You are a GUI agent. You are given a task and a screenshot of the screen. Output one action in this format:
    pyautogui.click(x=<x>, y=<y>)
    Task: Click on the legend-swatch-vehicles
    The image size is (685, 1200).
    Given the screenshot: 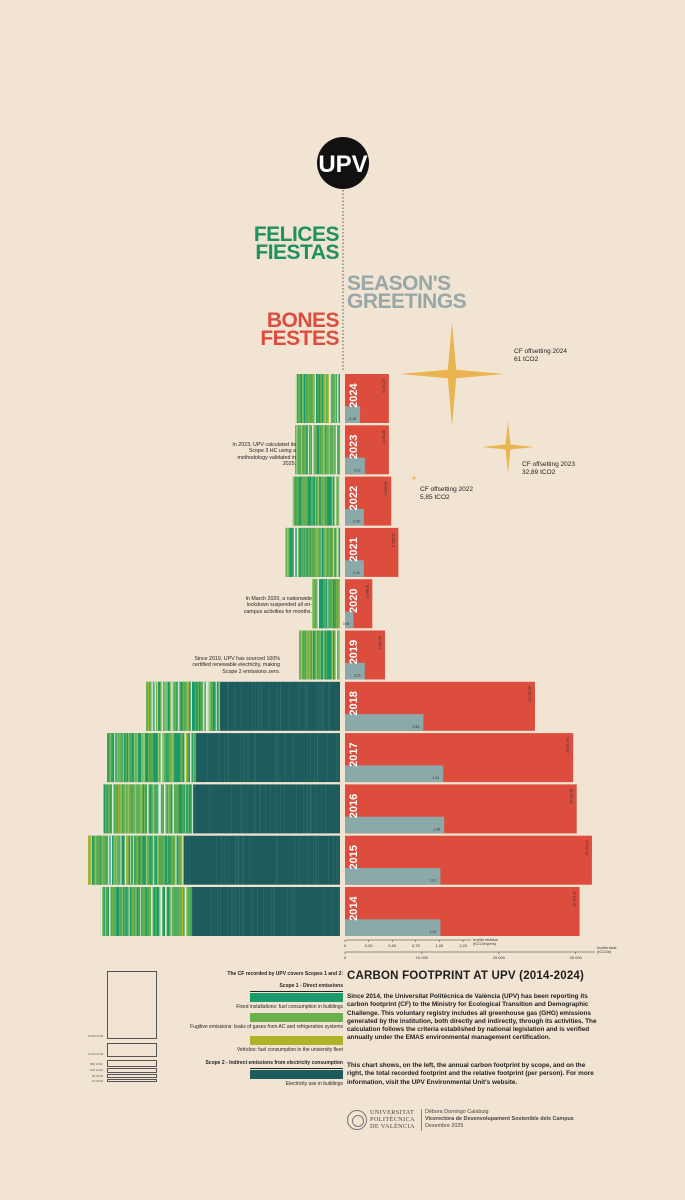 What is the action you would take?
    pyautogui.click(x=296, y=1040)
    